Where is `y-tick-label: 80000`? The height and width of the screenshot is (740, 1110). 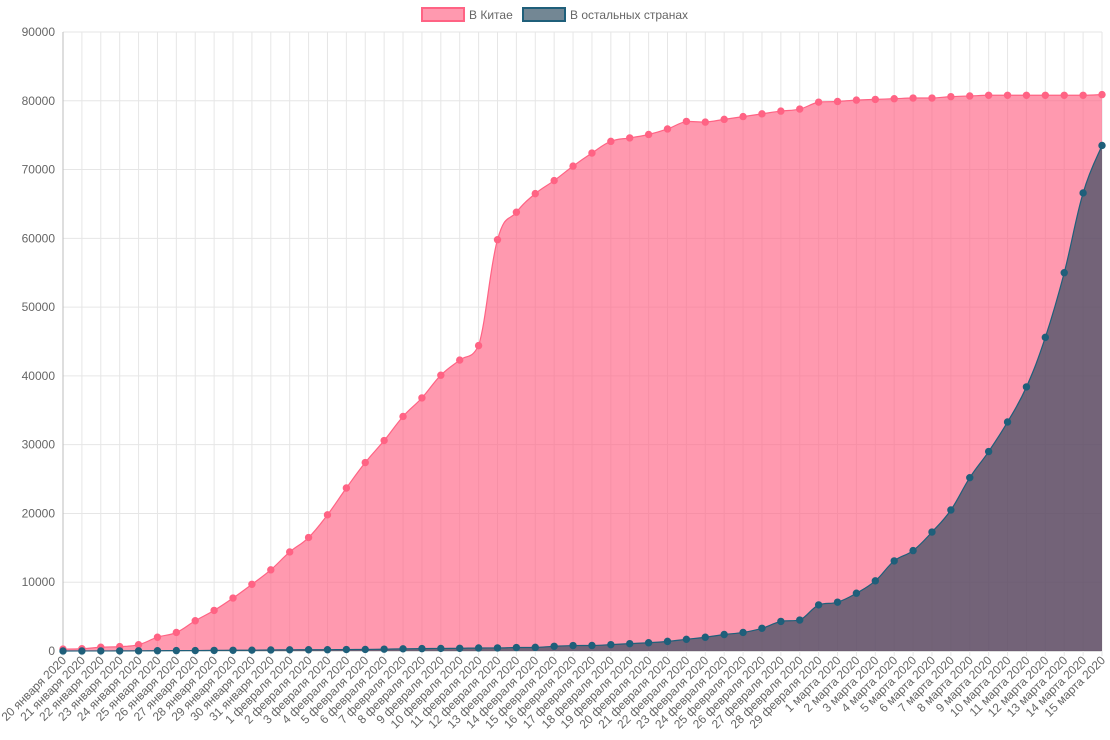 y-tick-label: 80000 is located at coordinates (39, 101).